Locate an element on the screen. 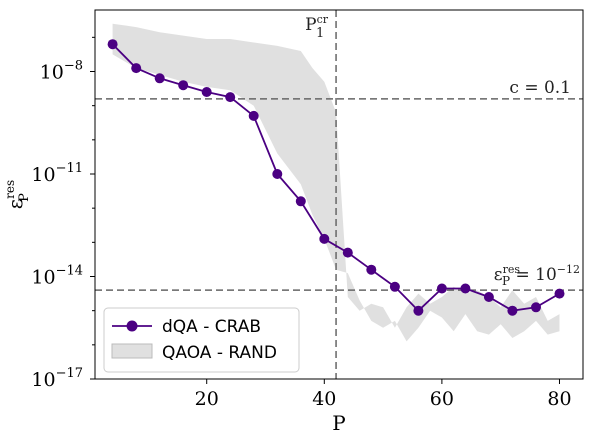 The image size is (601, 444). y-tick-exponent: −17 is located at coordinates (69, 373).